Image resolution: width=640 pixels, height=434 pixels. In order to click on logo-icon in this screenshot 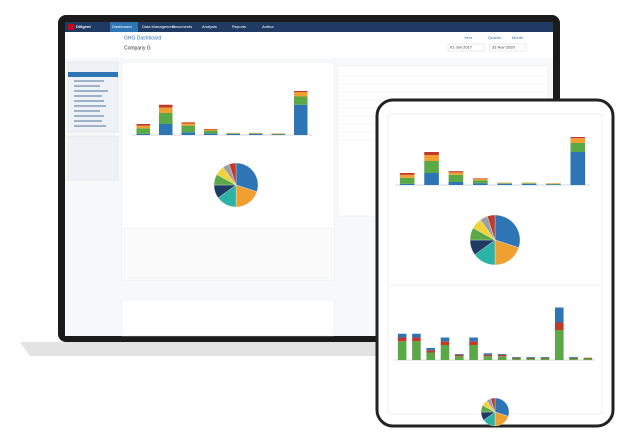, I will do `click(71, 27)`.